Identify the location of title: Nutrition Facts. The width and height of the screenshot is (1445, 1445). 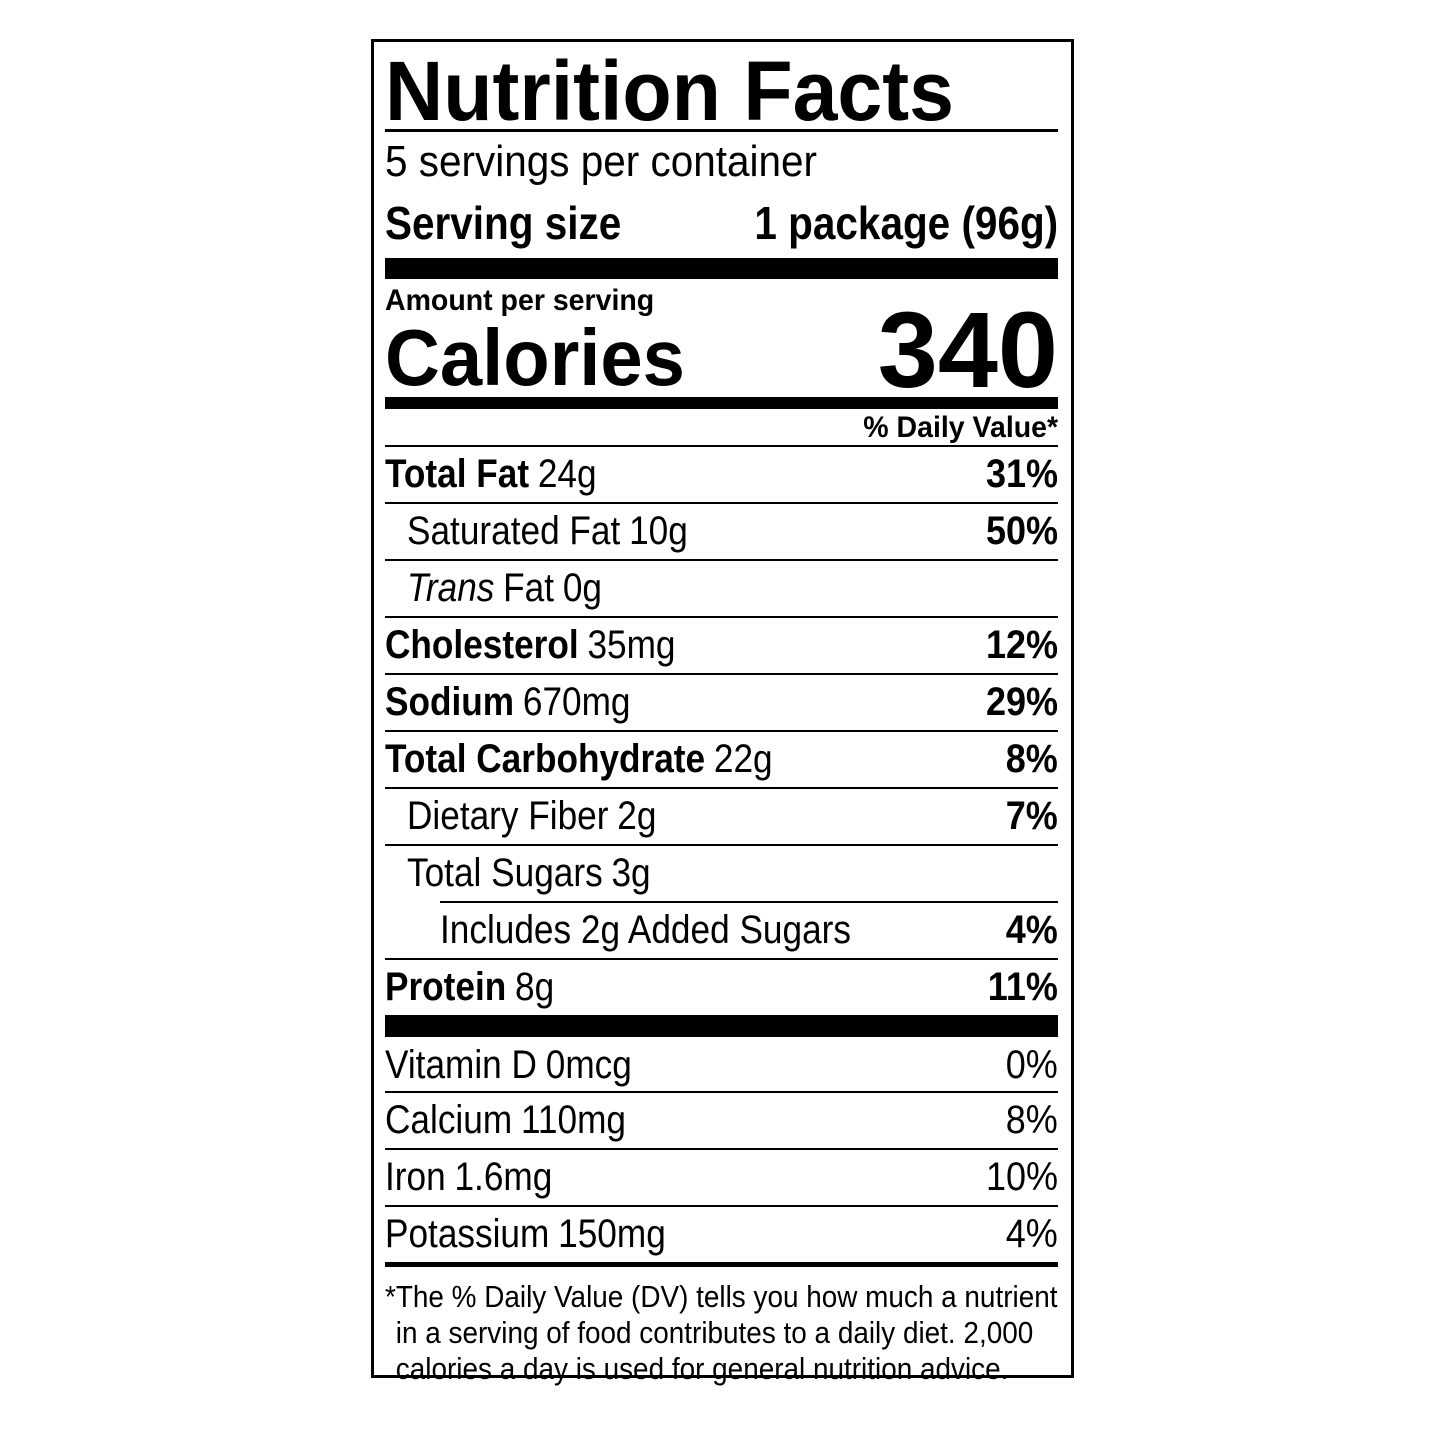
(721, 91).